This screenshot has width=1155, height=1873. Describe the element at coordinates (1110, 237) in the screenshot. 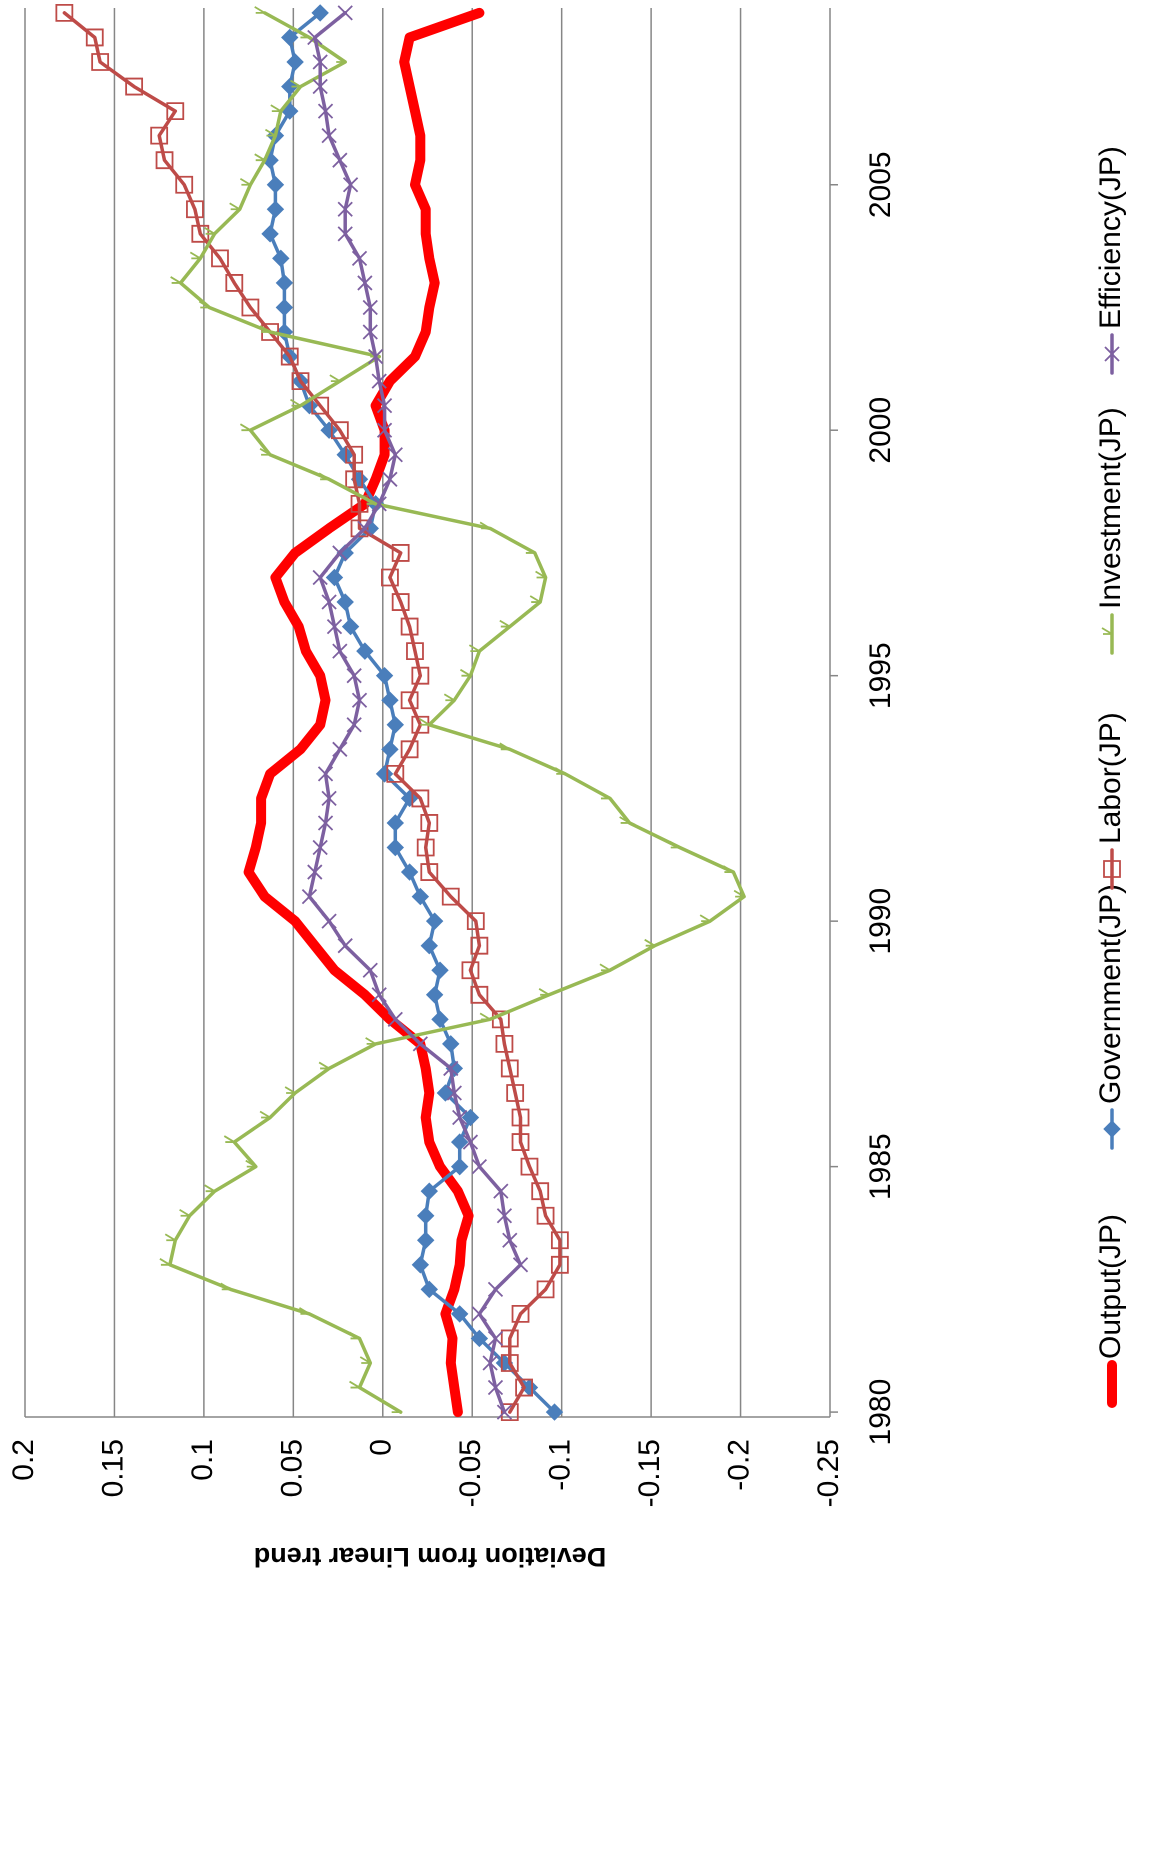

I see `legend-label: Efficiency(JP)` at that location.